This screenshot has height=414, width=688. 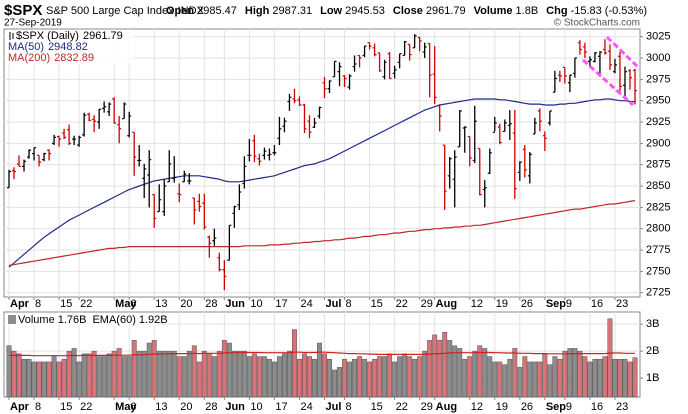 I want to click on x-tick-label: 12, so click(x=477, y=407).